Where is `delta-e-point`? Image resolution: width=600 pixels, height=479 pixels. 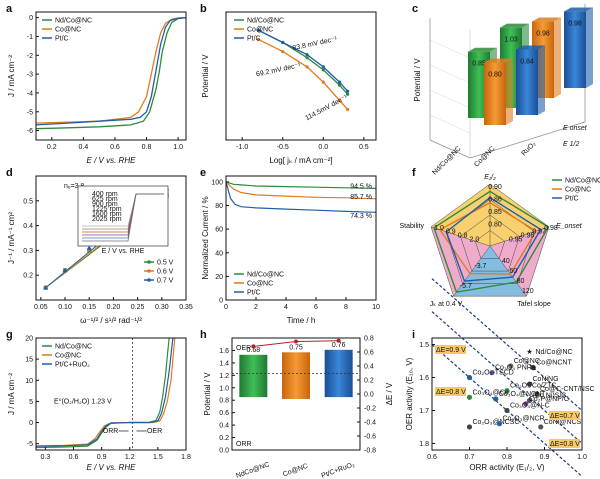 delta-e-point is located at coordinates (253, 346).